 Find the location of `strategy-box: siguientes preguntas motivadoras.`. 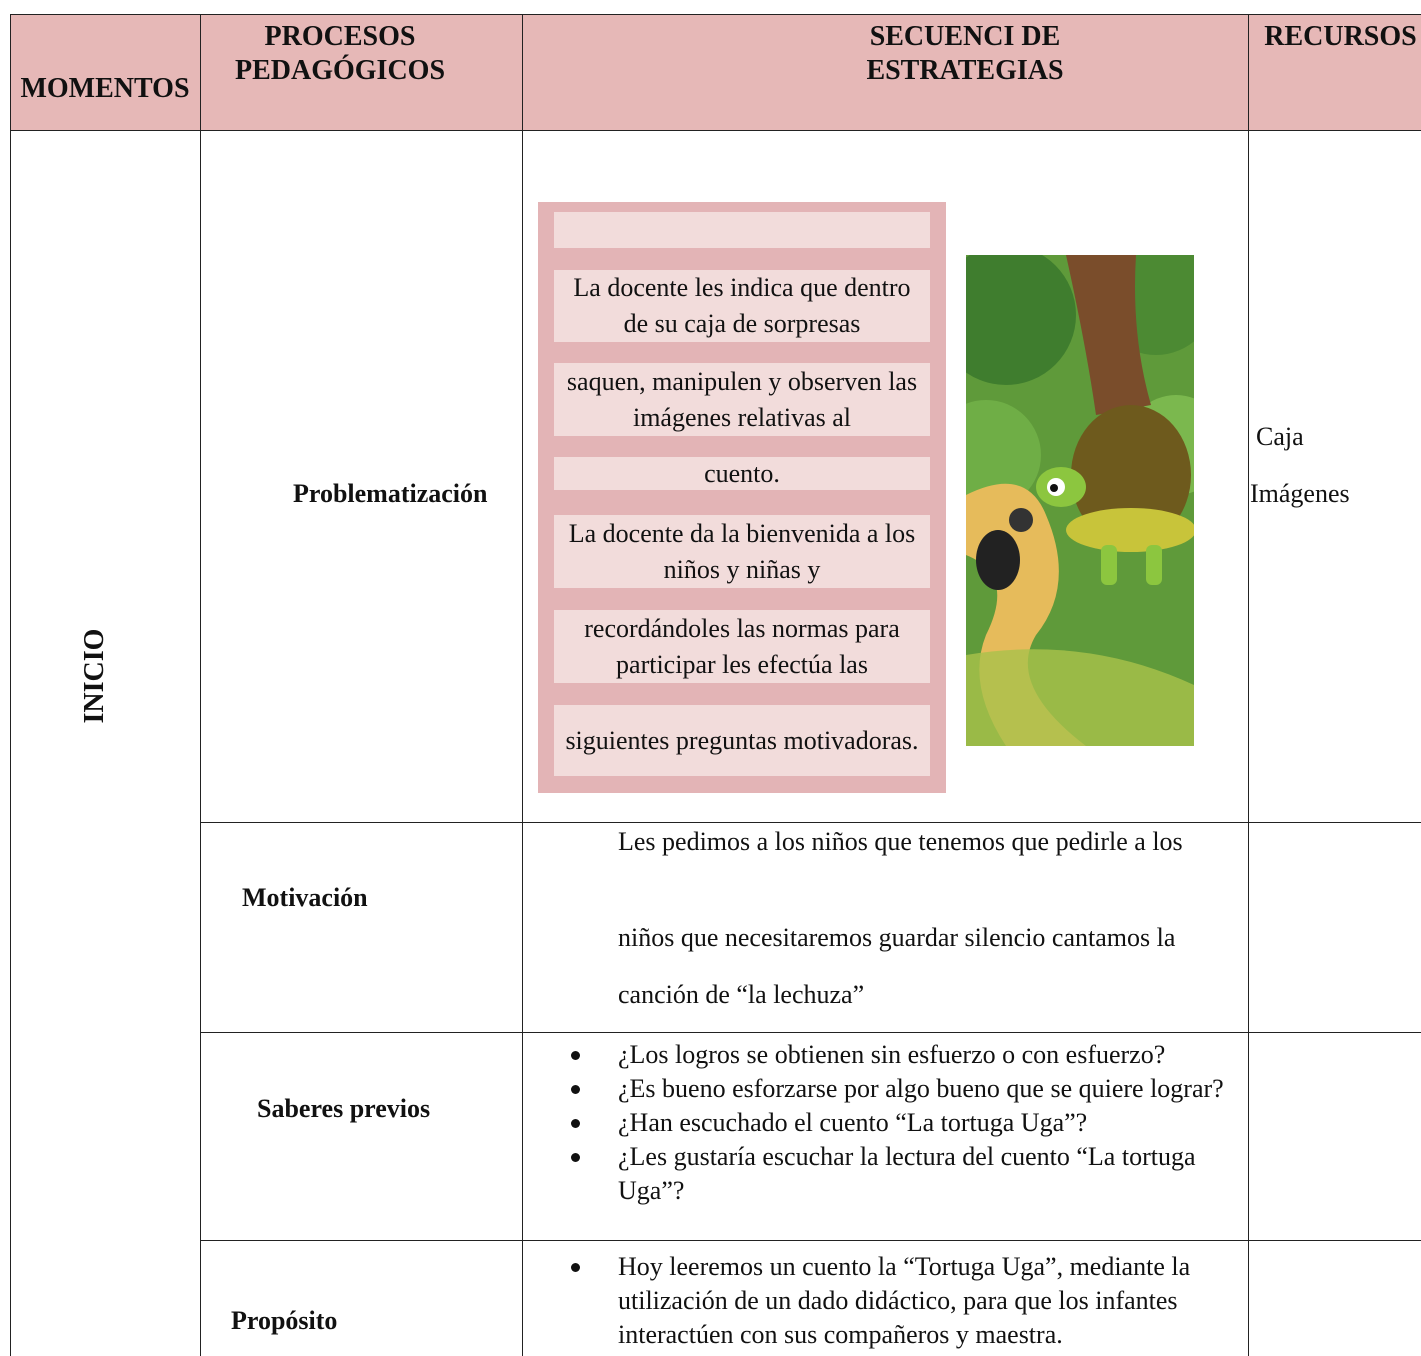

strategy-box: siguientes preguntas motivadoras. is located at coordinates (742, 740).